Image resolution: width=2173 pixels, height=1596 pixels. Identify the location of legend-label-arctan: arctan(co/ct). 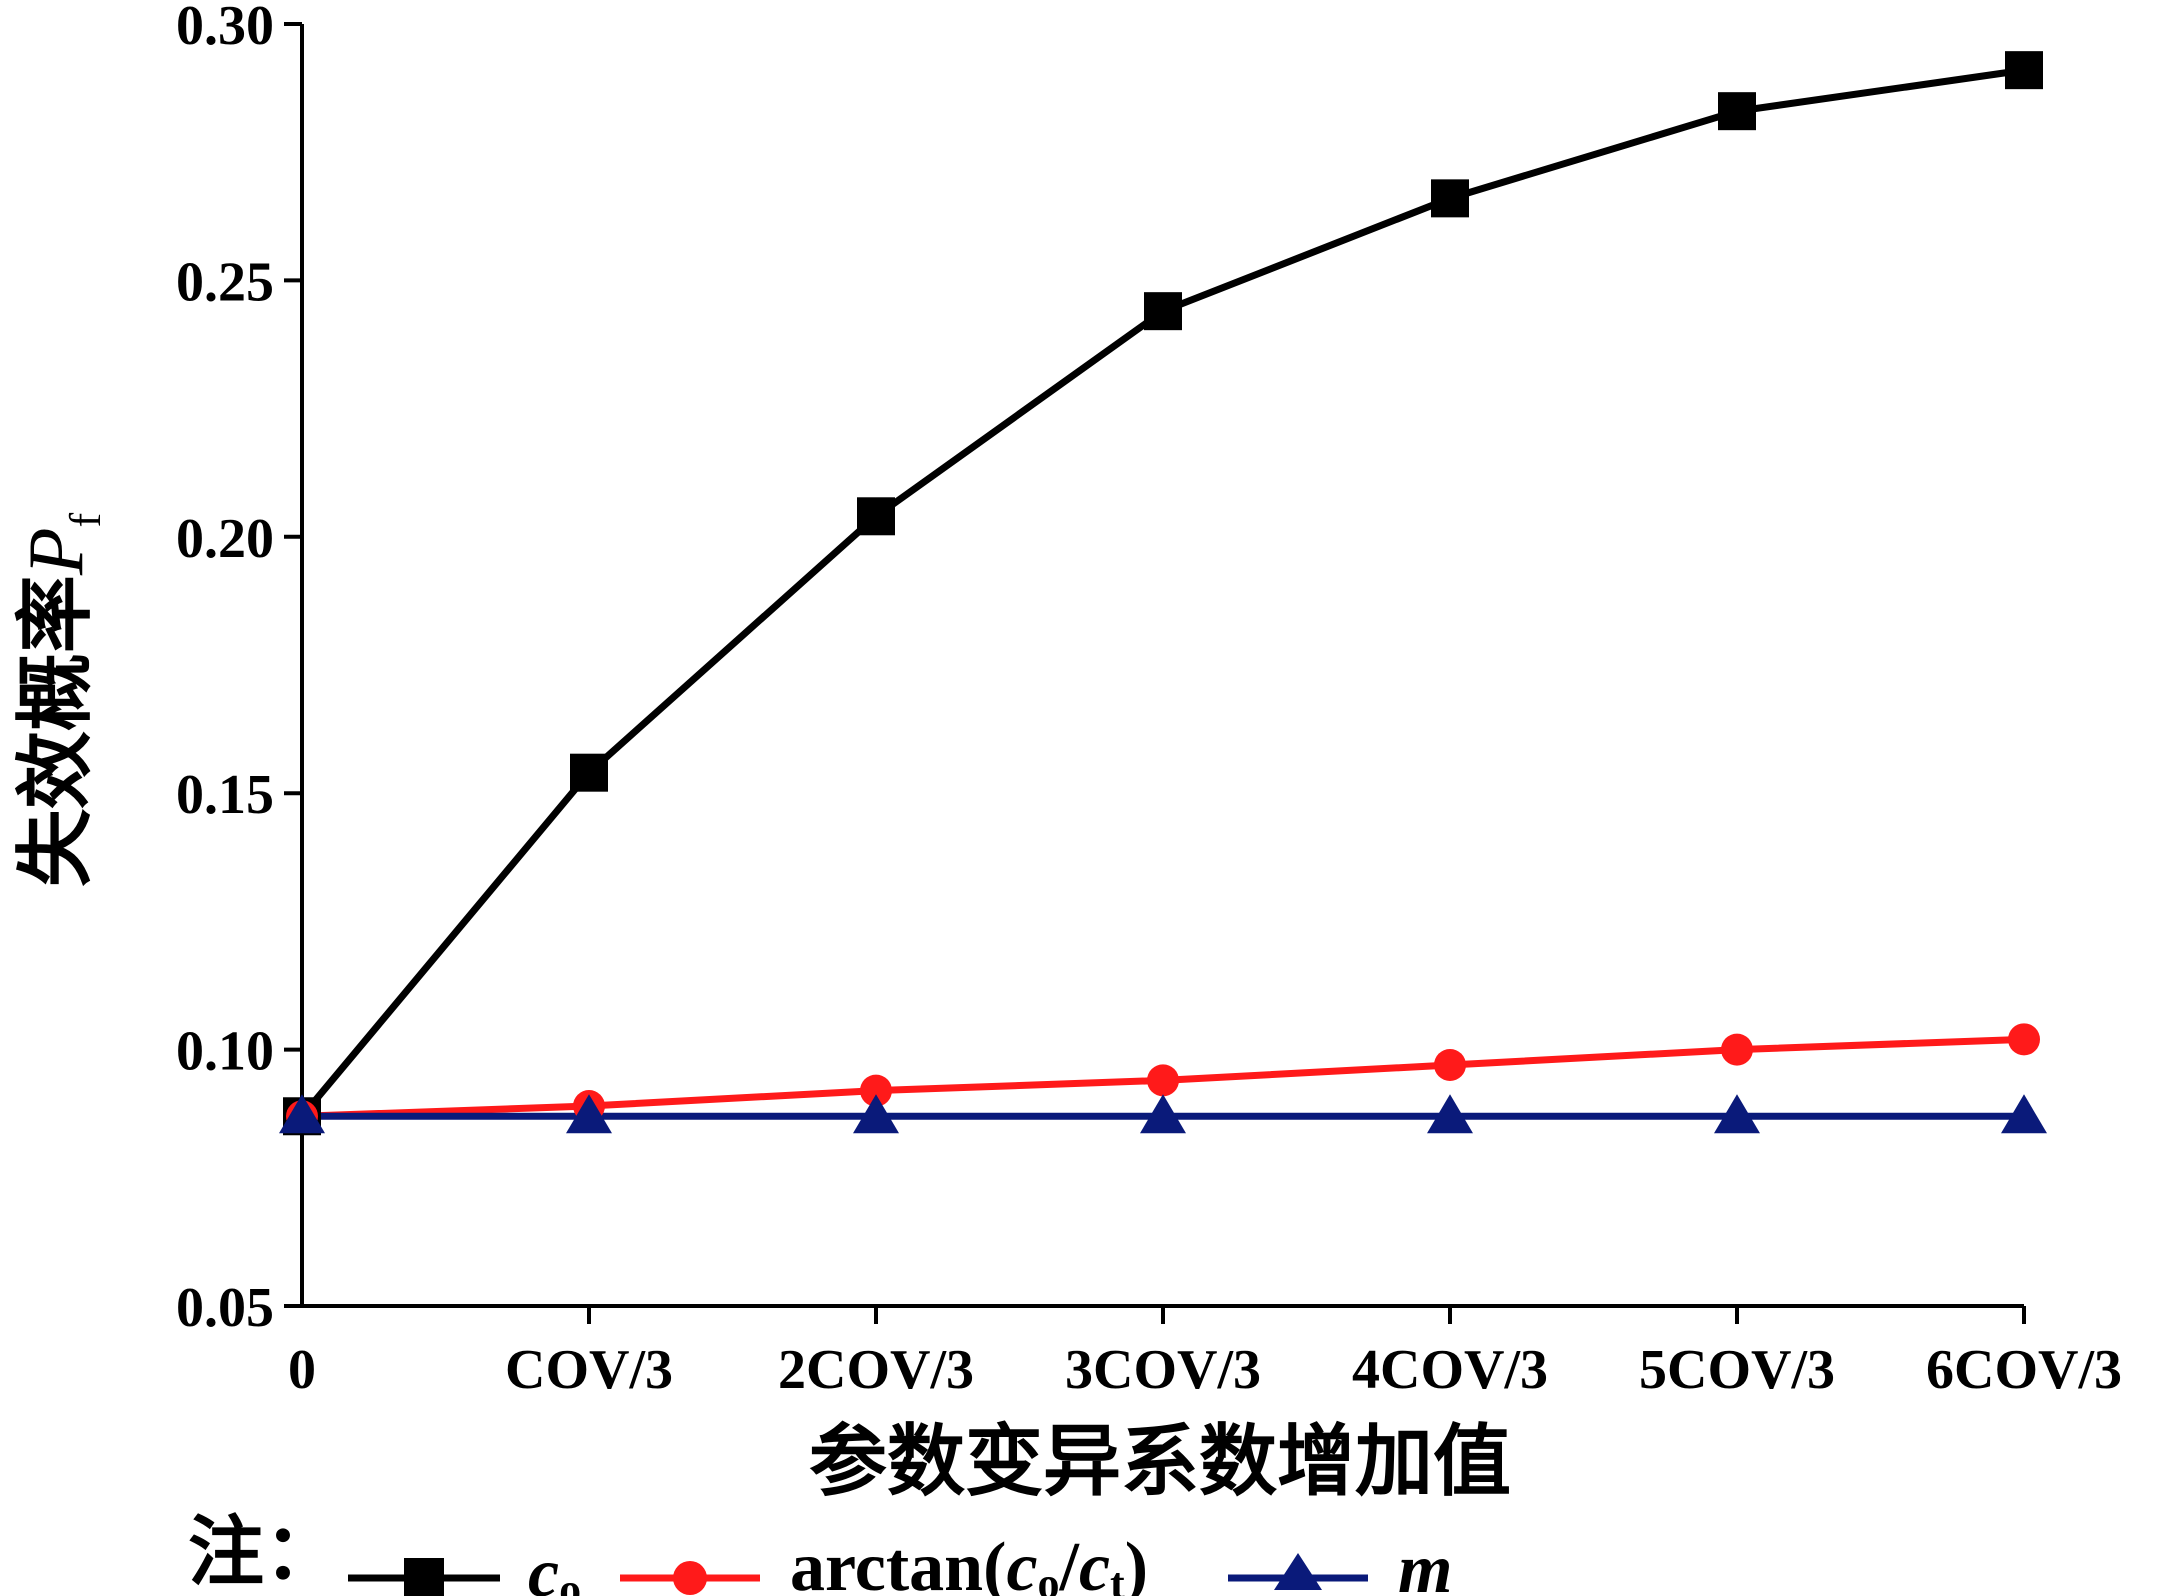
(969, 1562).